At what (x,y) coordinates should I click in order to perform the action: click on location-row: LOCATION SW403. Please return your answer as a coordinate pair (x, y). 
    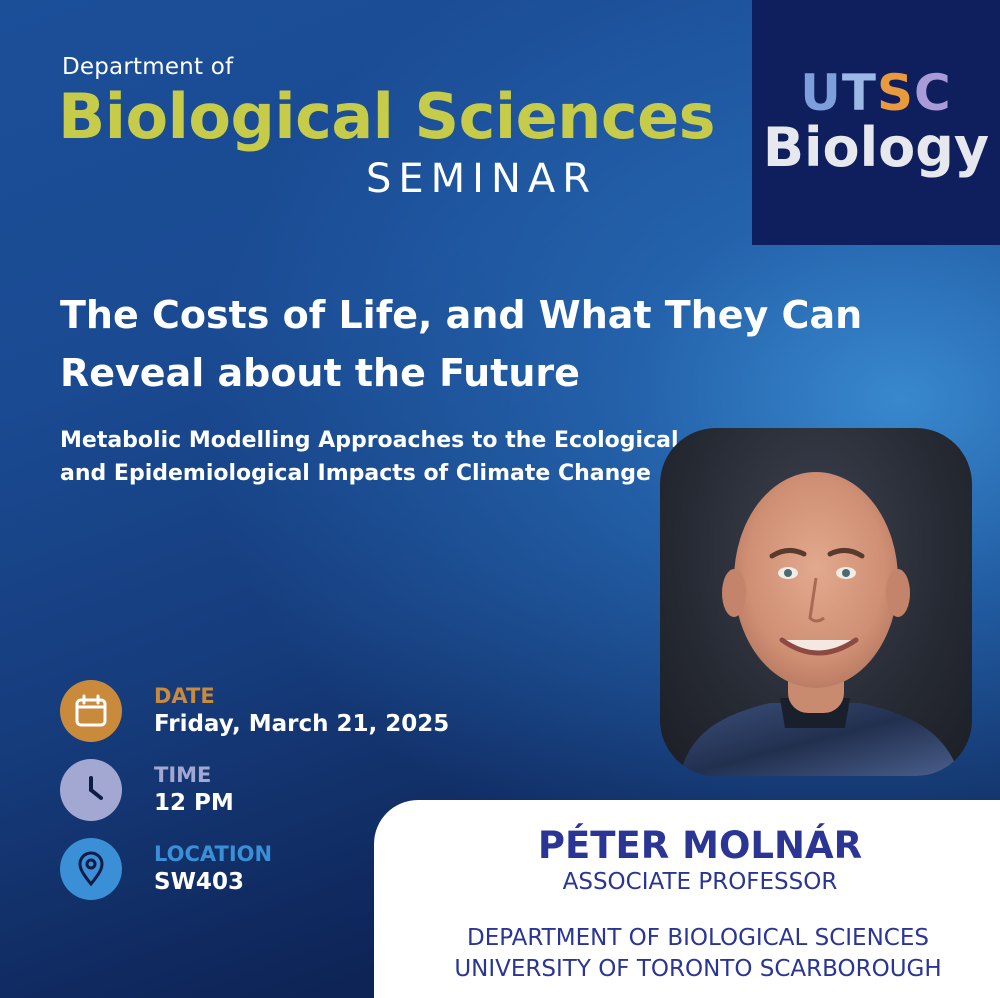
    Looking at the image, I should click on (166, 869).